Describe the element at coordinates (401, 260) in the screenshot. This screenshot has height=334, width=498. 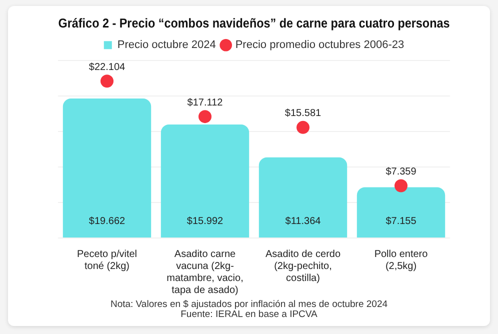
I see `x-tick-label: Pollo entero (2,5kg)` at that location.